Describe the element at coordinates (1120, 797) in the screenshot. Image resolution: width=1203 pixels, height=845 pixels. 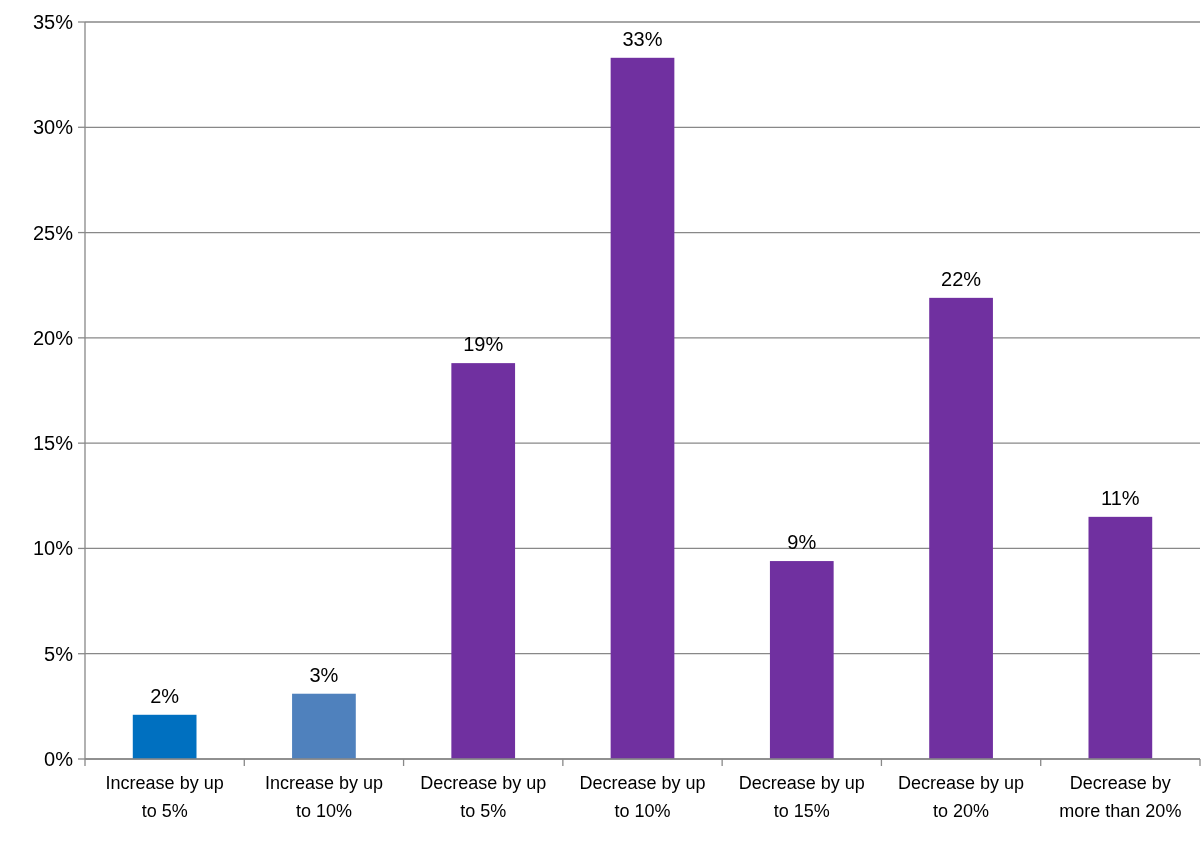
I see `x-tick-label: Decrease by more than 20%` at that location.